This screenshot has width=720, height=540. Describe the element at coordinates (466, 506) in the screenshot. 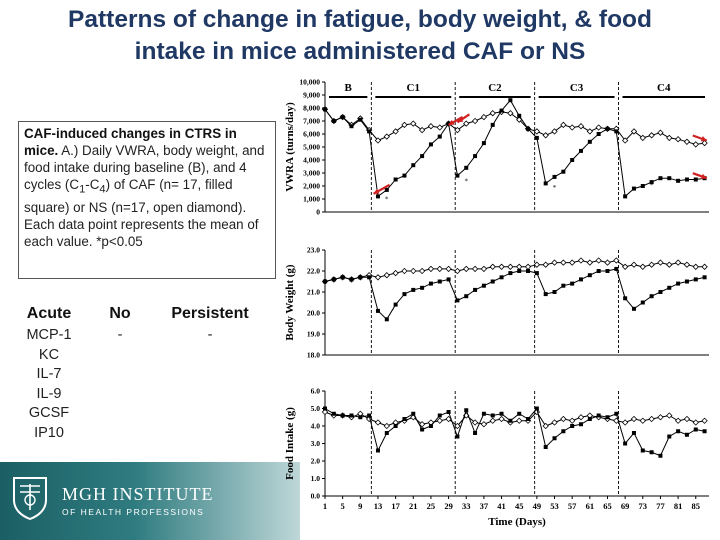

I see `x-tick-label-8: 33` at that location.